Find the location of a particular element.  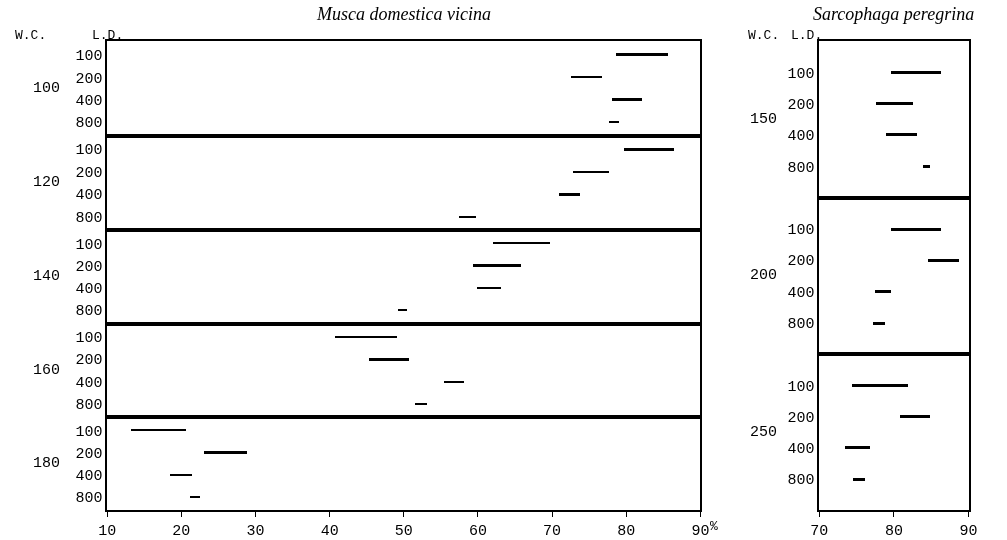

chart-title: Musca domestica vicina is located at coordinates (403, 14).